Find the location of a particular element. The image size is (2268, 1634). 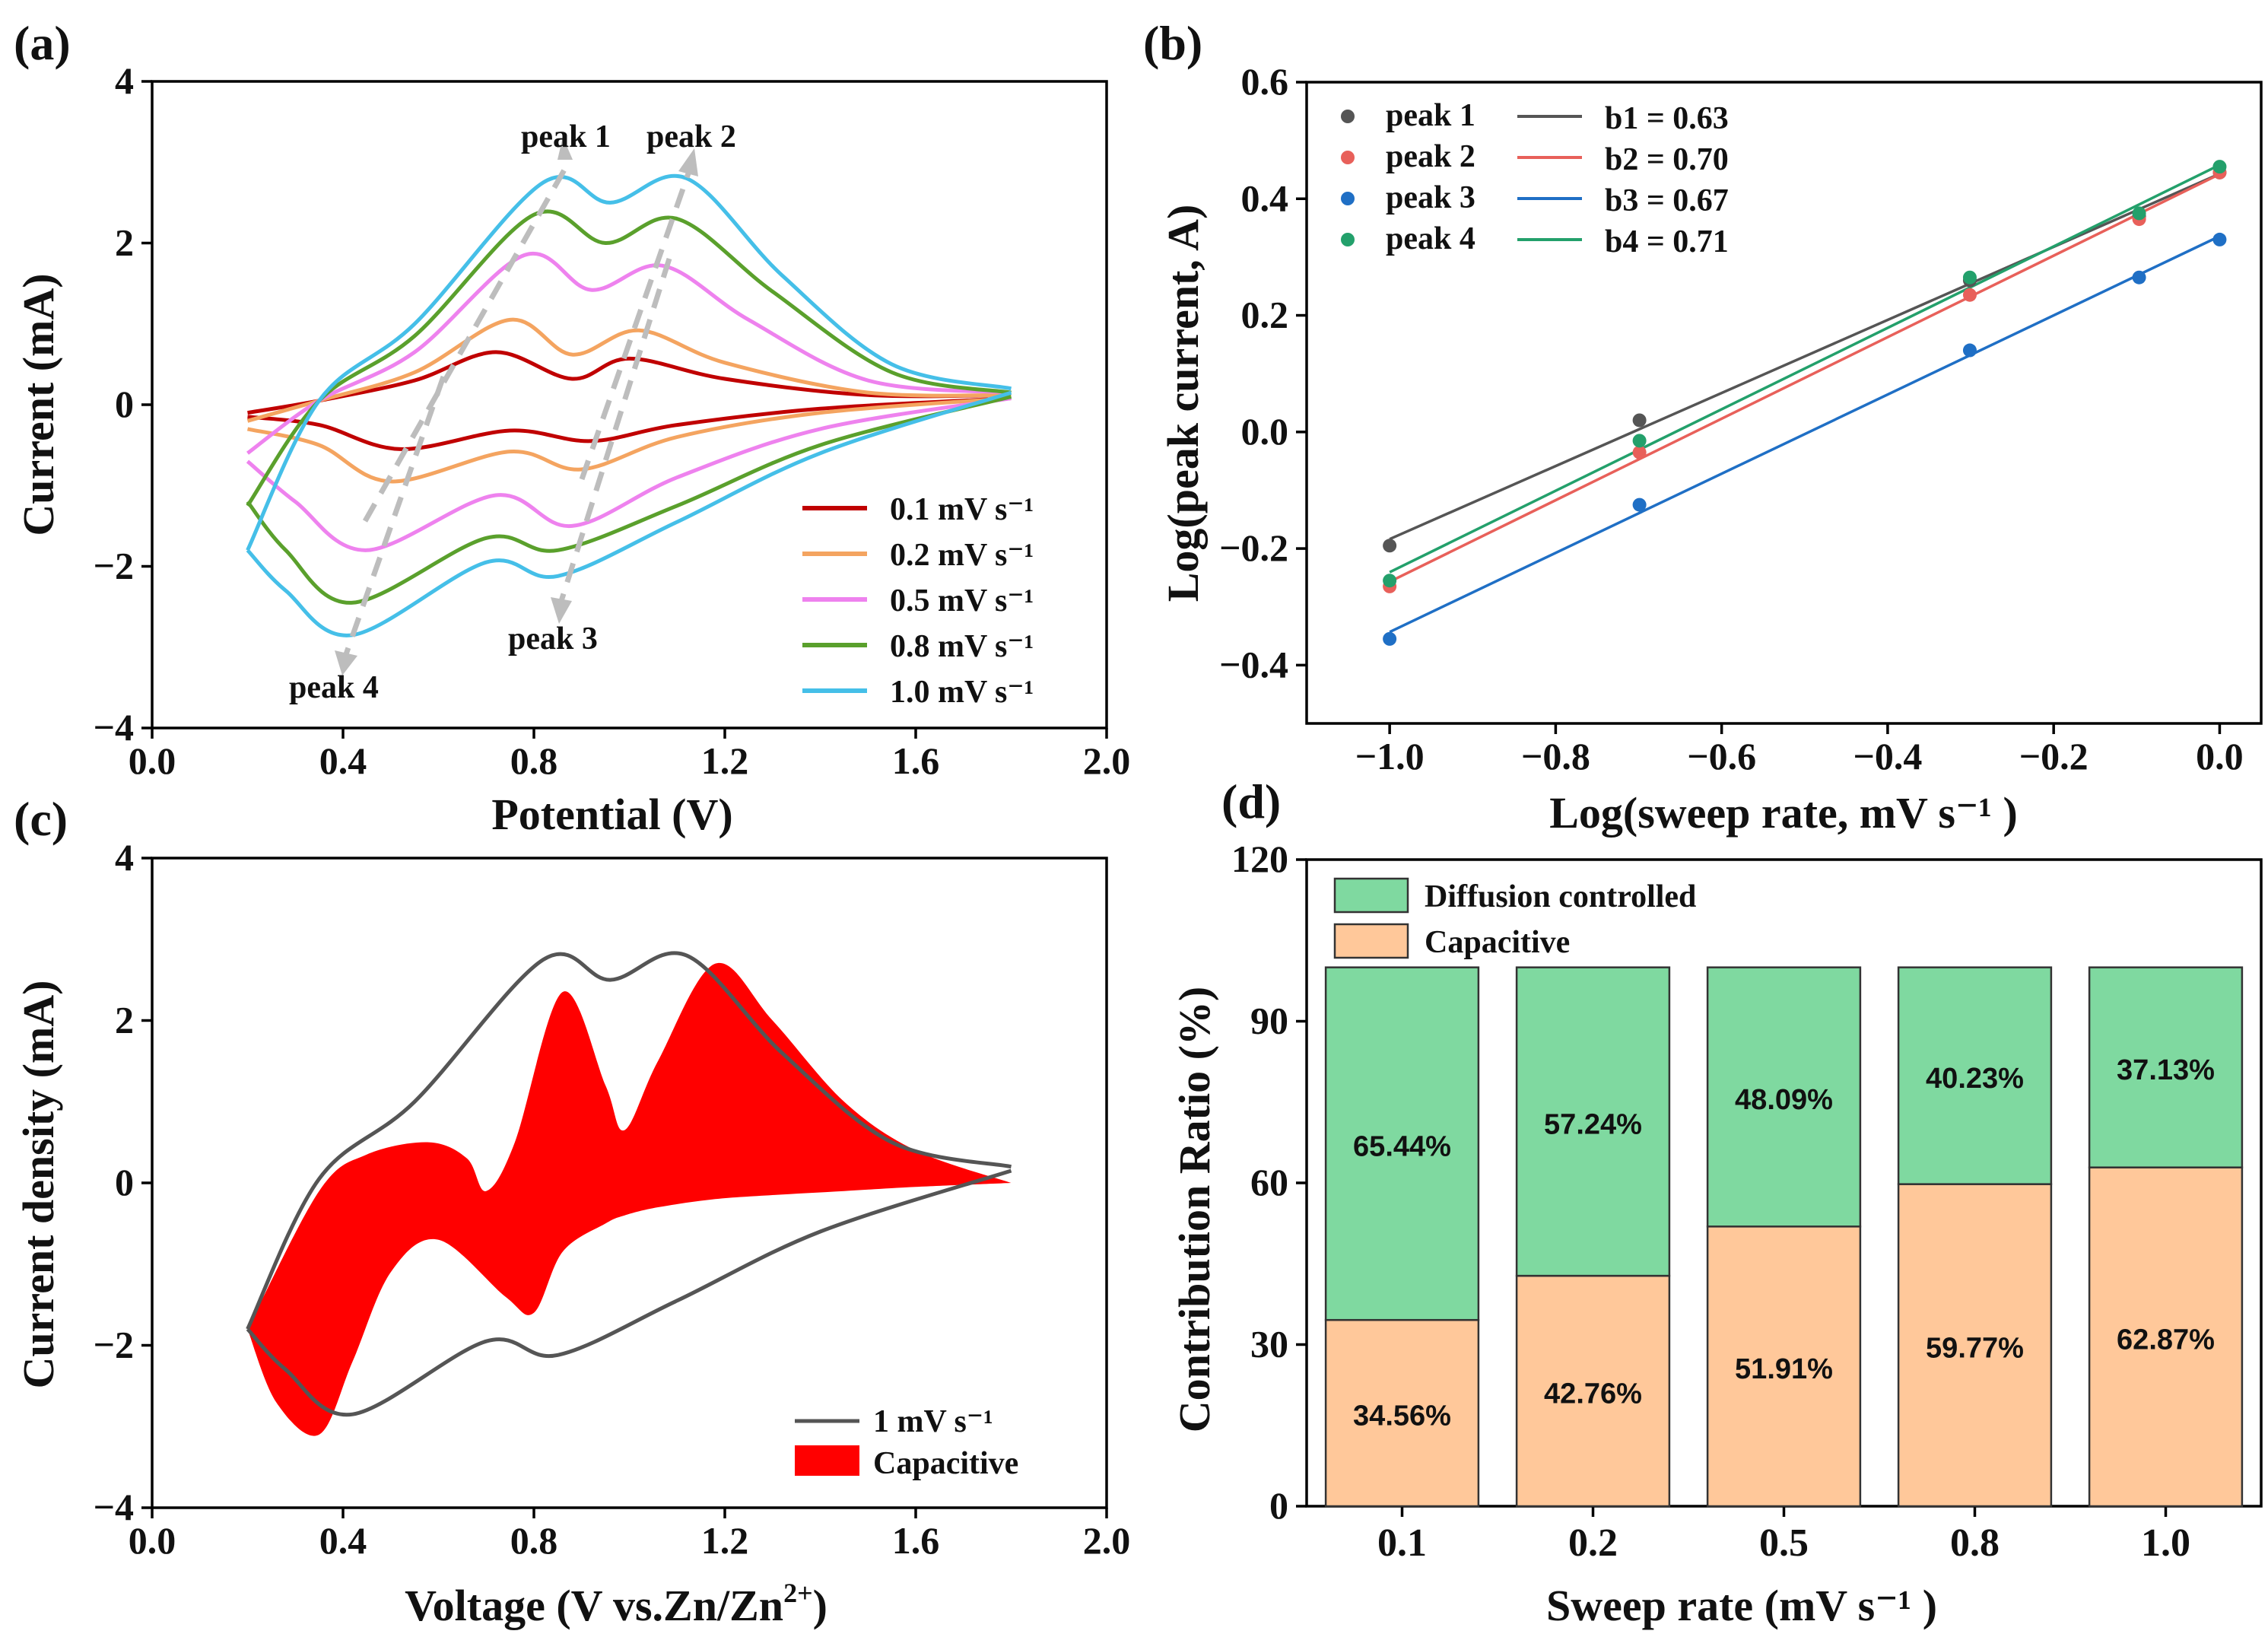

d-bar-label-capacitive: 34.56% is located at coordinates (1402, 1416).